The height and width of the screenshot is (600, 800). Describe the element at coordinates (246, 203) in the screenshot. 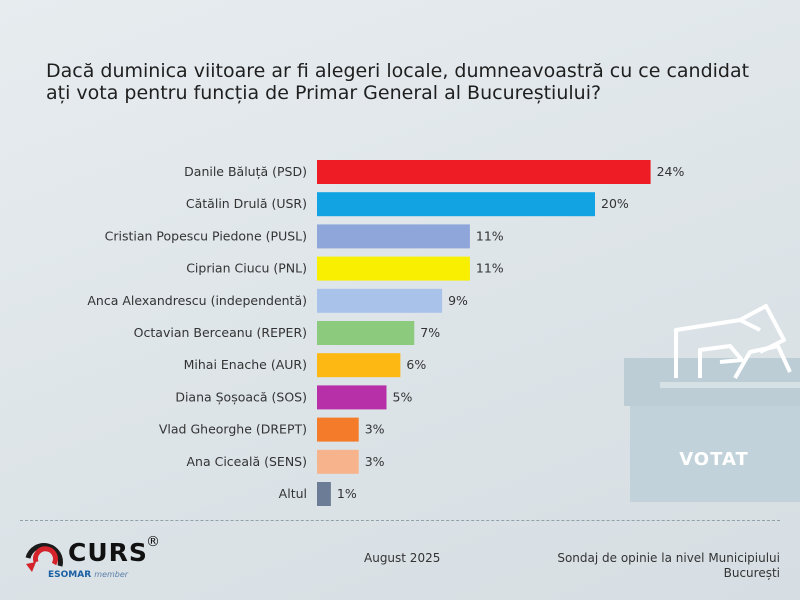

I see `category-label: Cătălin Drulă (USR)` at that location.